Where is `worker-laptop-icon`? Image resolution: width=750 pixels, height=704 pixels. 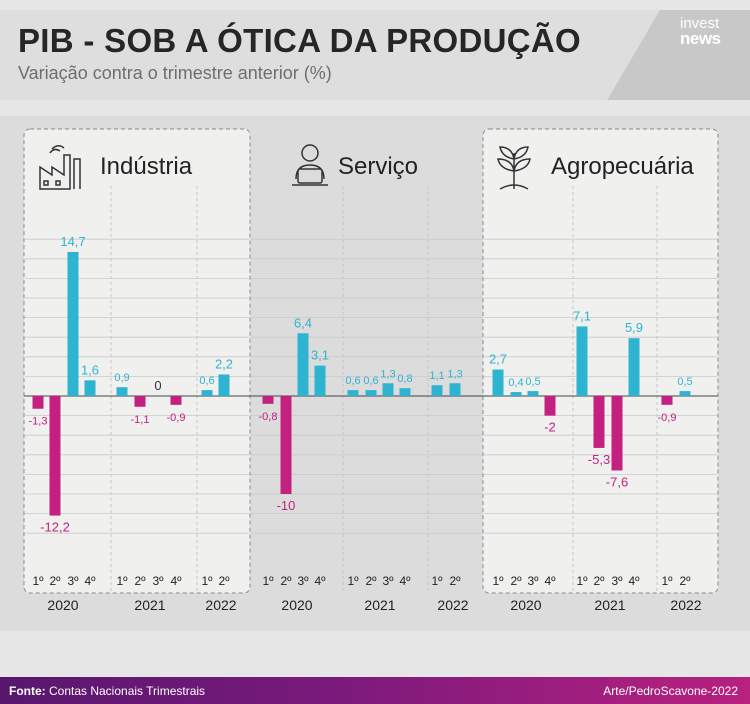 worker-laptop-icon is located at coordinates (310, 165).